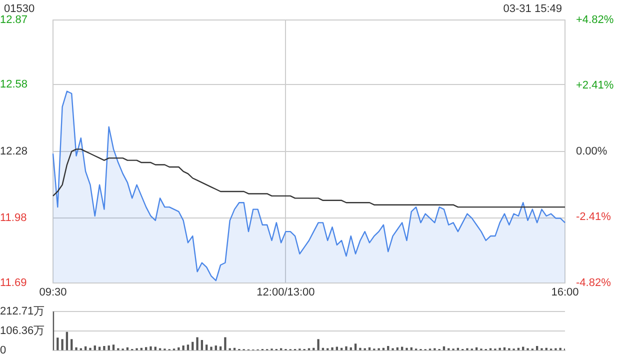  Describe the element at coordinates (285, 292) in the screenshot. I see `x-tick-label: 12:00/13:00` at that location.